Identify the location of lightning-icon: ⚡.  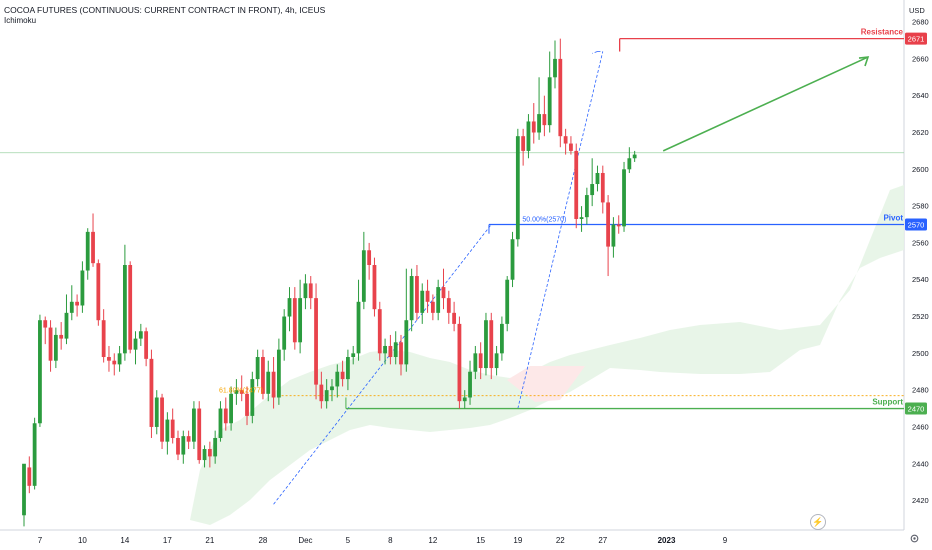
(818, 522).